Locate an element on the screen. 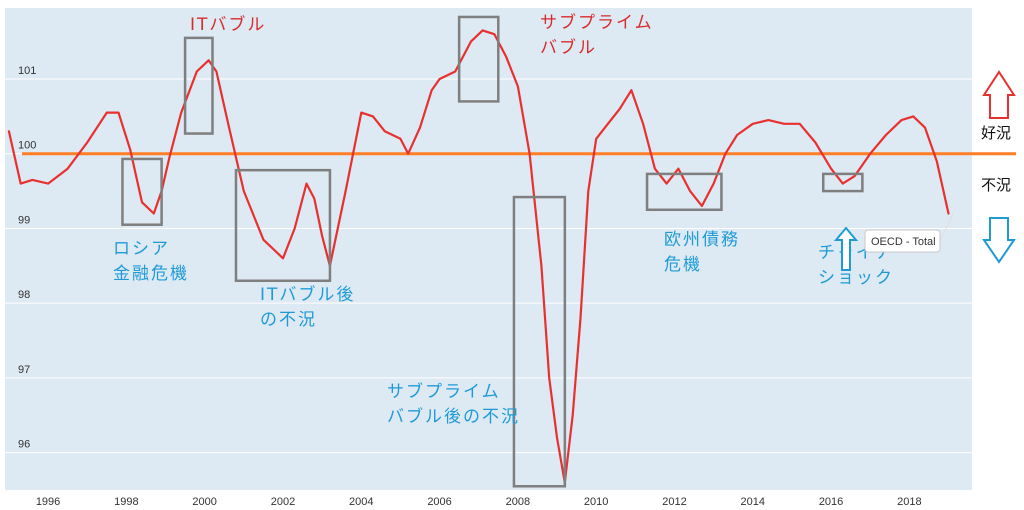  y-tick-label: 100 is located at coordinates (27, 146).